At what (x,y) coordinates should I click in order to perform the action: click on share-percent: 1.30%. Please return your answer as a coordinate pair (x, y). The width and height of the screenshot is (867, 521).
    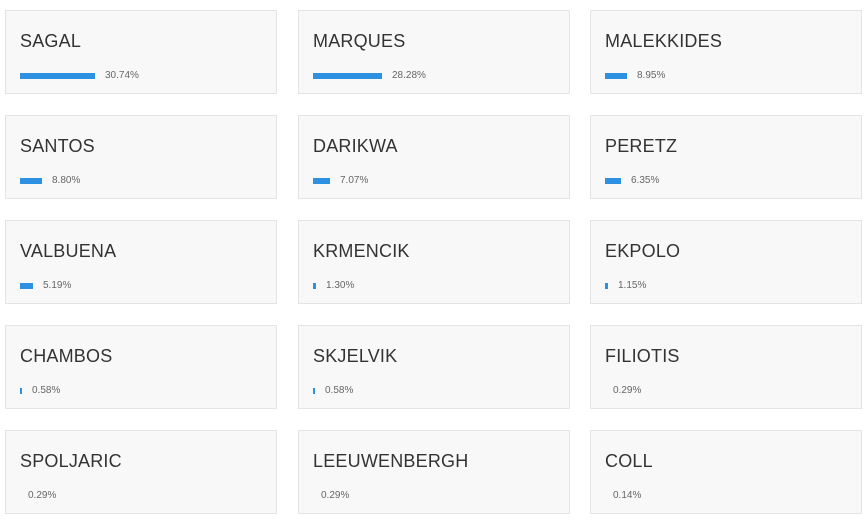
    Looking at the image, I should click on (340, 285).